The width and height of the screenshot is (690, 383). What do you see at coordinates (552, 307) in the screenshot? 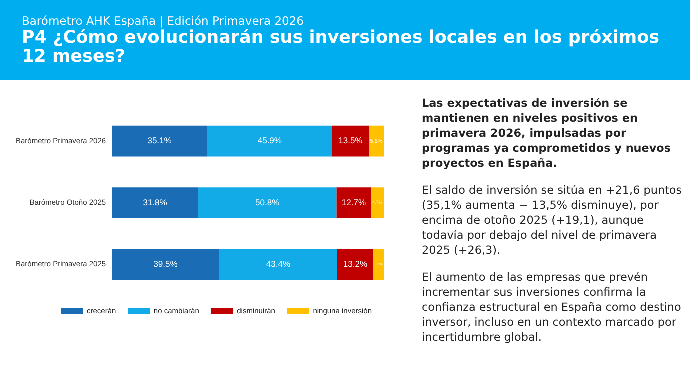
I see `text: El aumento de las empresas que prevén incrementar sus inversiones confirma la confianza estructural en España como destino inversor, incluso en un contexto marcado por incertidumbre global.` at bounding box center [552, 307].